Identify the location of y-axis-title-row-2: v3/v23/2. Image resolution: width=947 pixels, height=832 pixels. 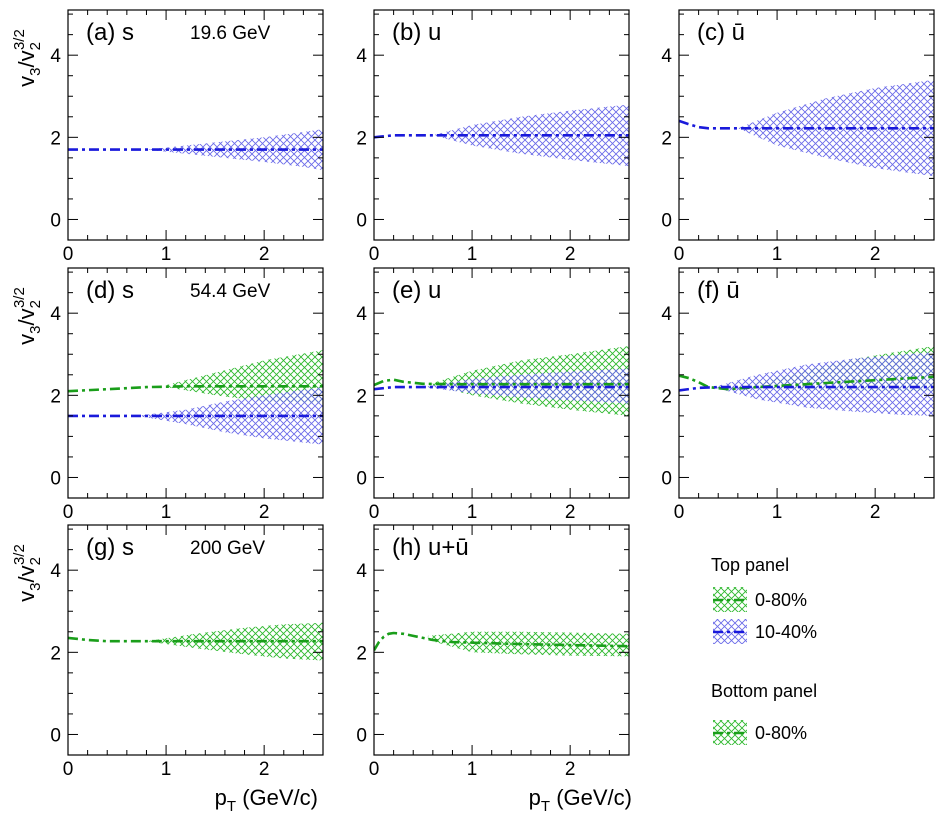
(27, 316).